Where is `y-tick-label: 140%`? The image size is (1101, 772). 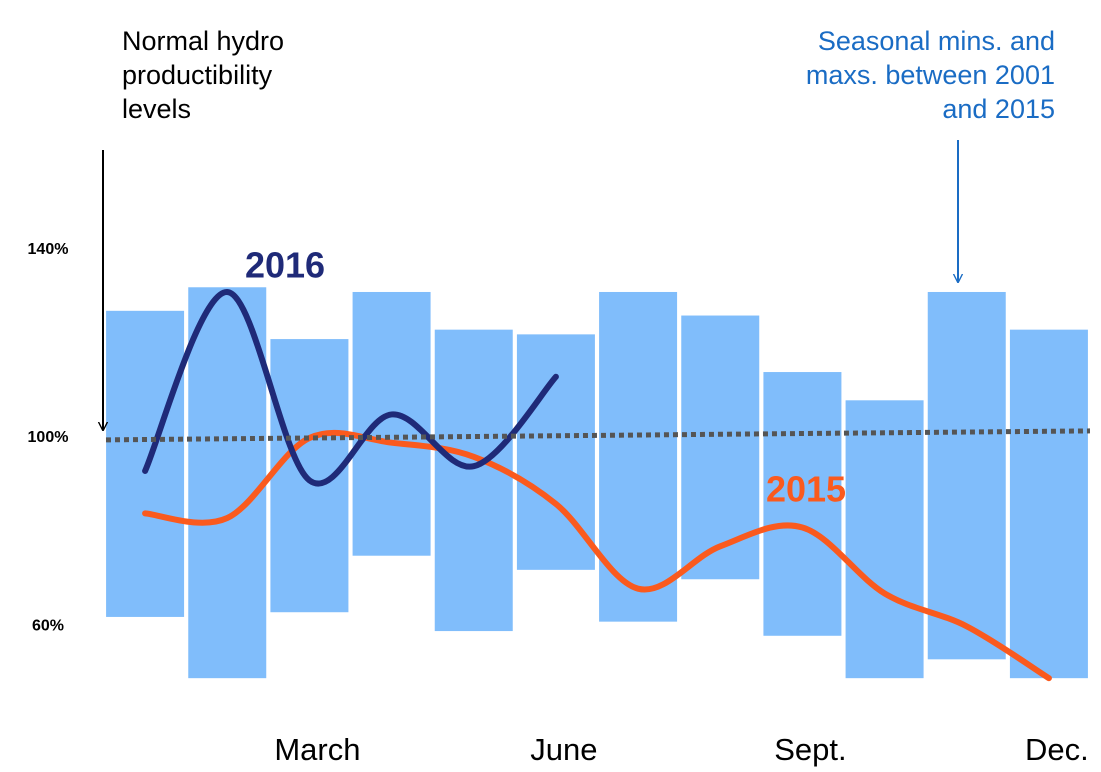
y-tick-label: 140% is located at coordinates (48, 249).